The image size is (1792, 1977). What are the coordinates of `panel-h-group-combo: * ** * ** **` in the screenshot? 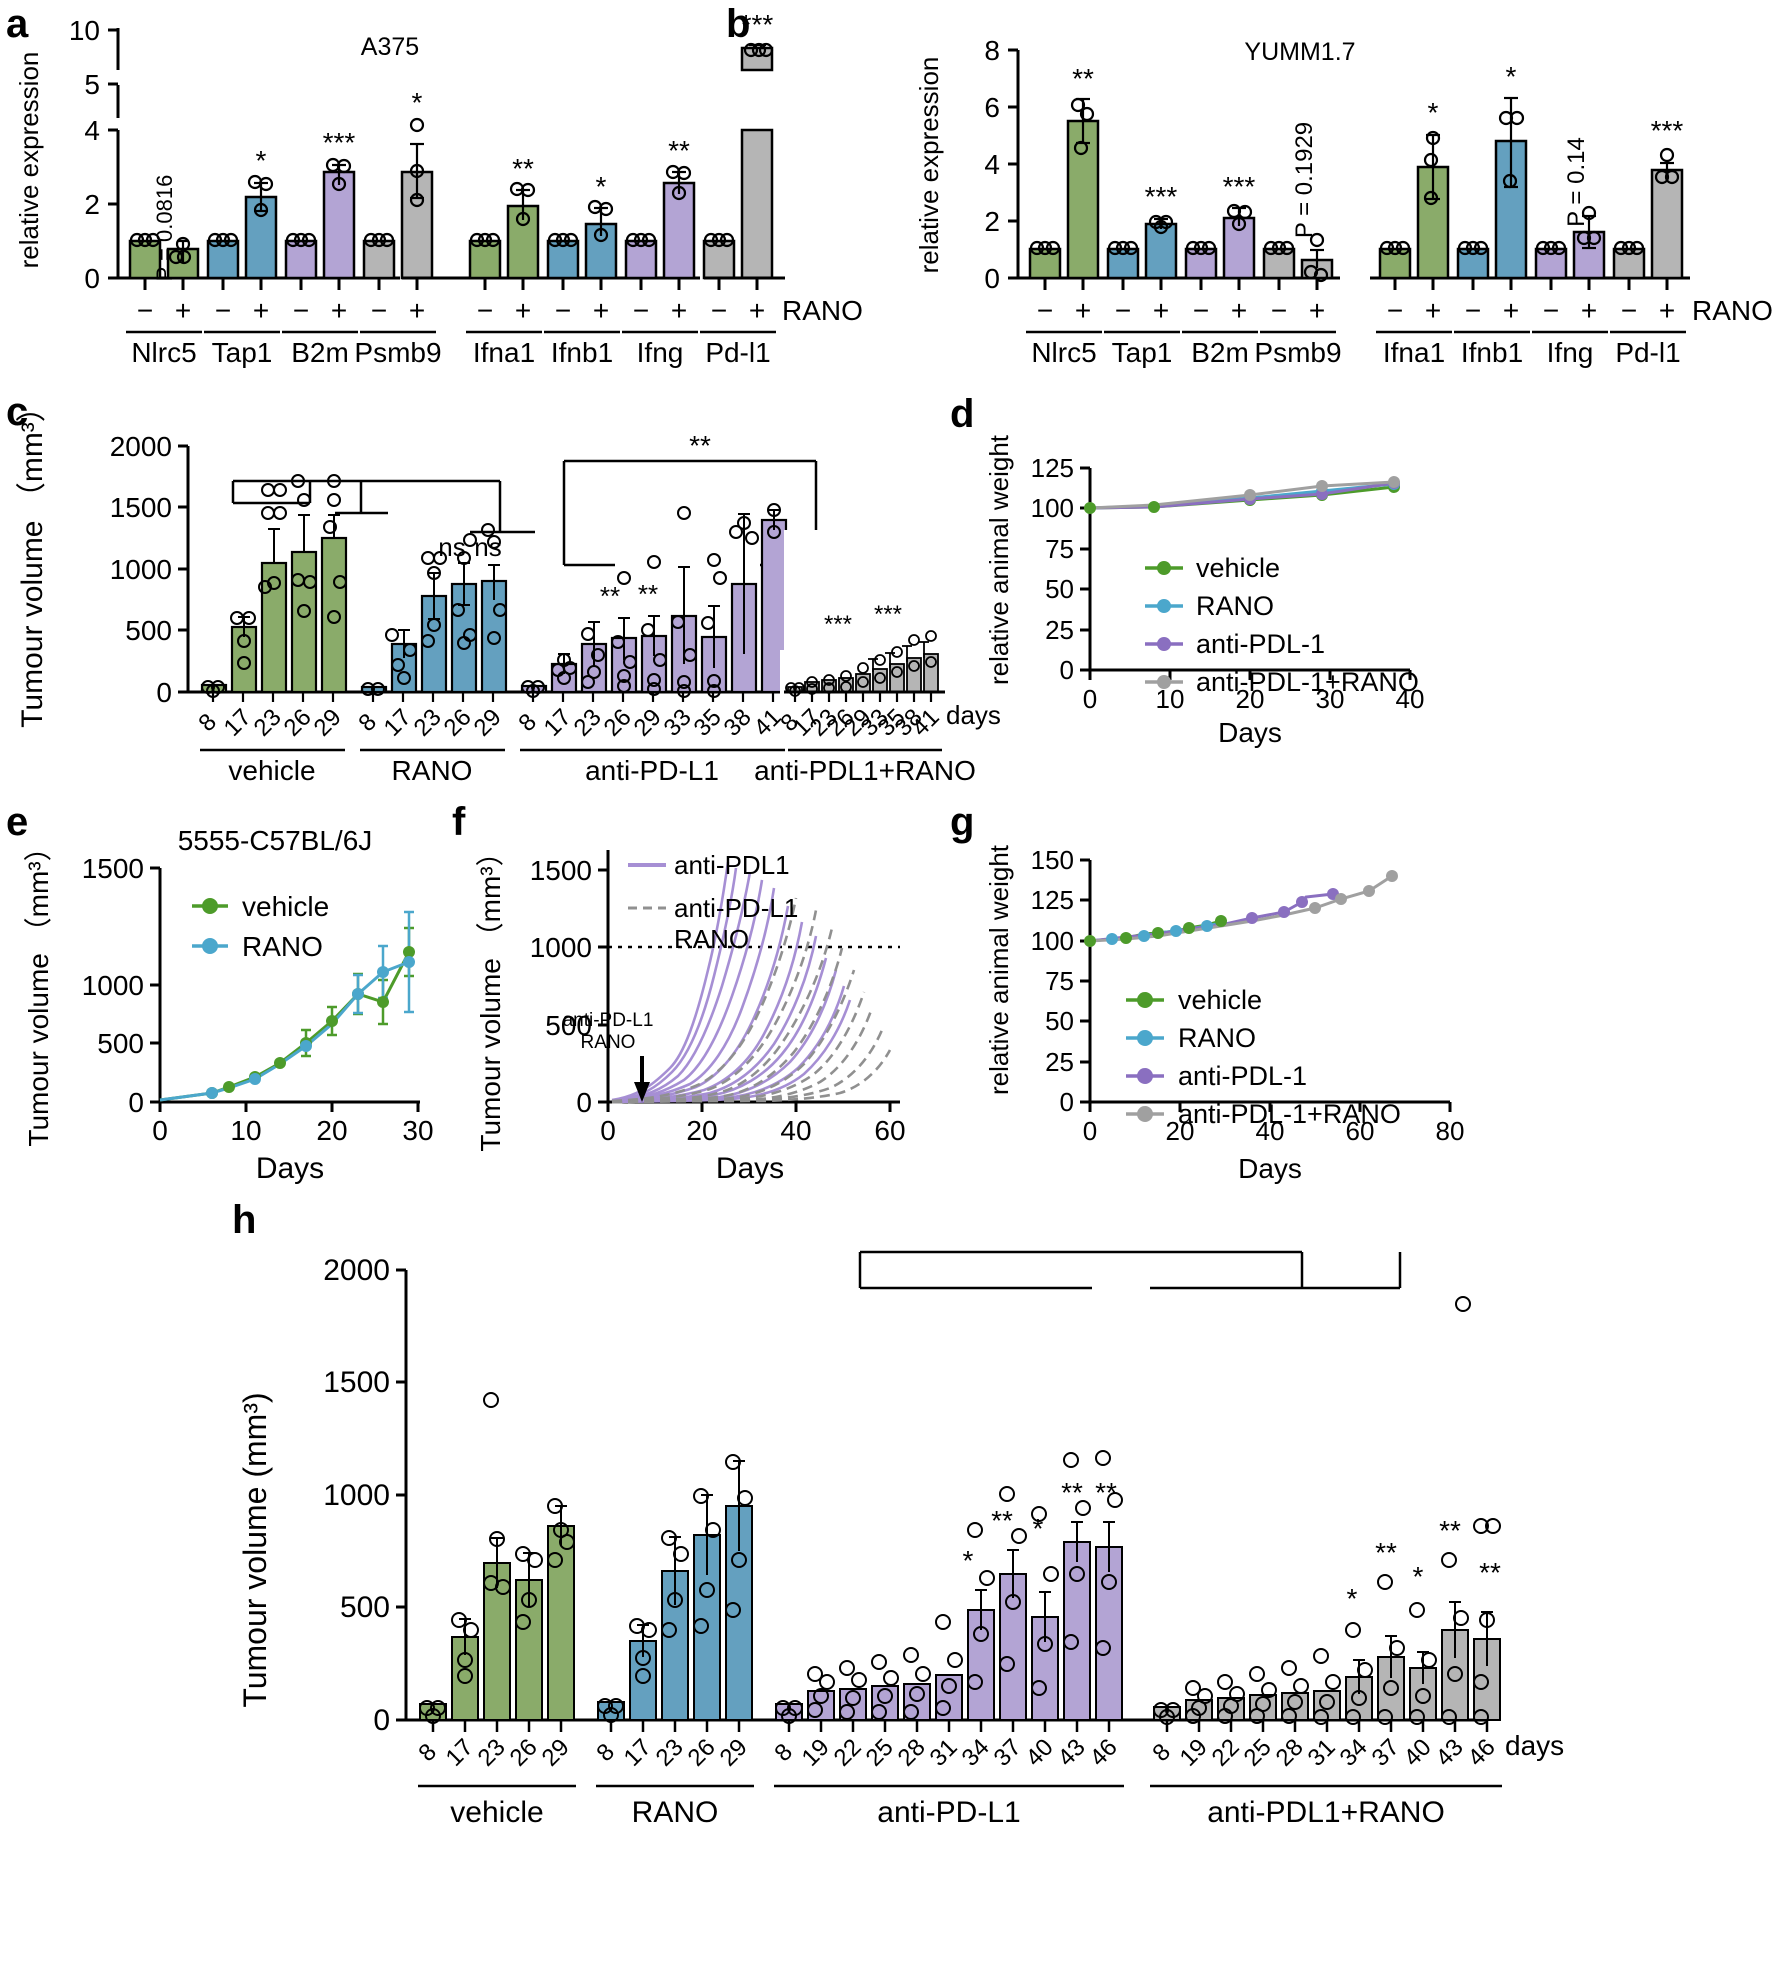 It's located at (1327, 1510).